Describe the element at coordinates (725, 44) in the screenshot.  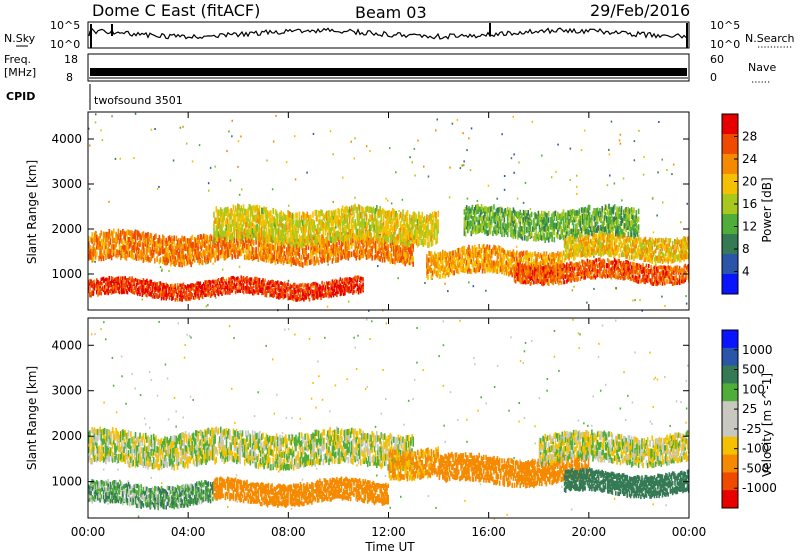
I see `nsearch-bottom-tick: 10^0` at that location.